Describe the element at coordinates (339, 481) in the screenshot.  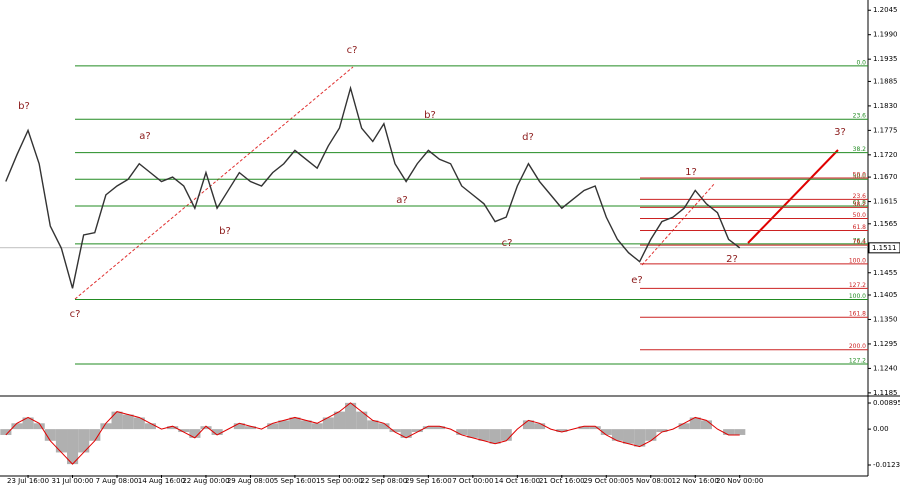
I see `x-tick-label: 15 Sep 00:00` at that location.